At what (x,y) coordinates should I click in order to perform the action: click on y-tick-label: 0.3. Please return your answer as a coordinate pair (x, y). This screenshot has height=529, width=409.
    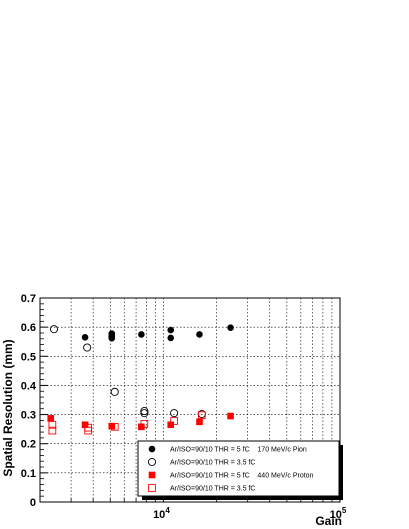
    Looking at the image, I should click on (28, 416).